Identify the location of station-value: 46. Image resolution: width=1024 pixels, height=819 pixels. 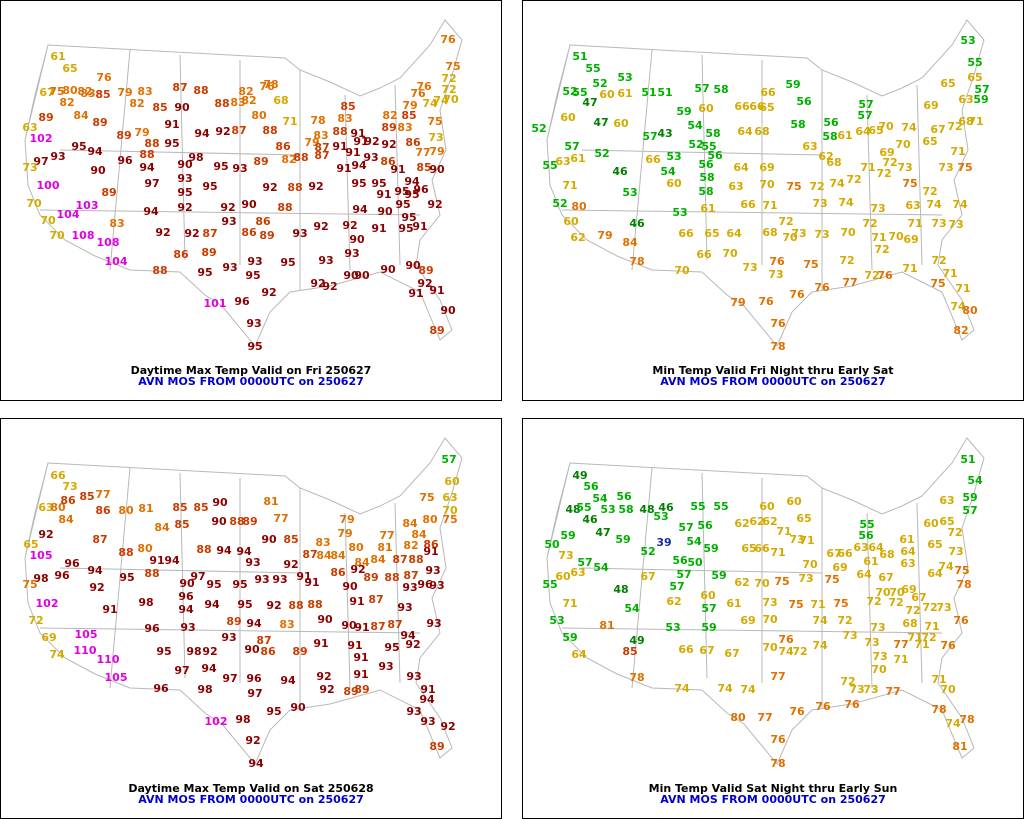
(637, 223).